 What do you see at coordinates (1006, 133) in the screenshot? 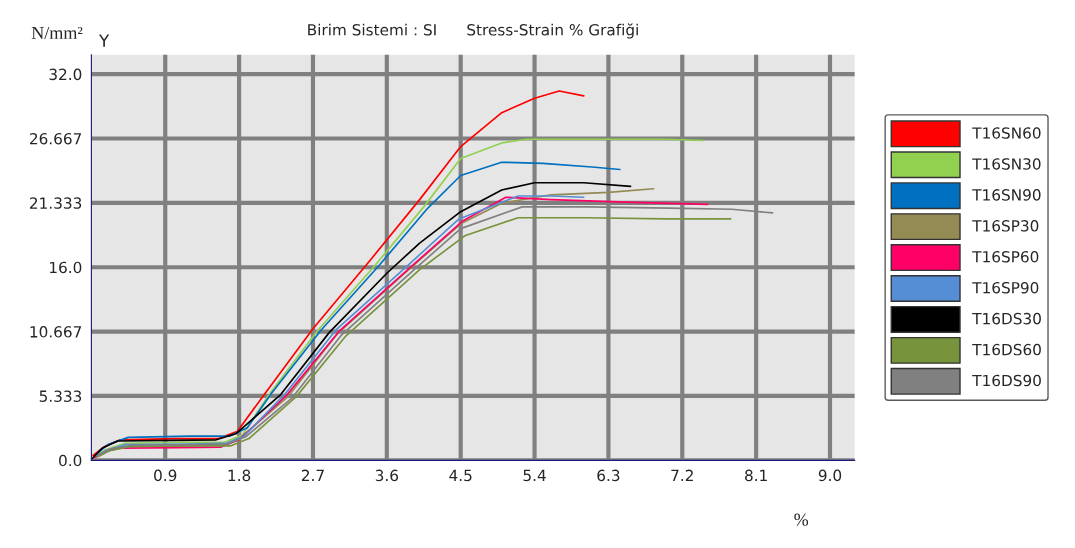
I see `legend-label: T16SN60` at bounding box center [1006, 133].